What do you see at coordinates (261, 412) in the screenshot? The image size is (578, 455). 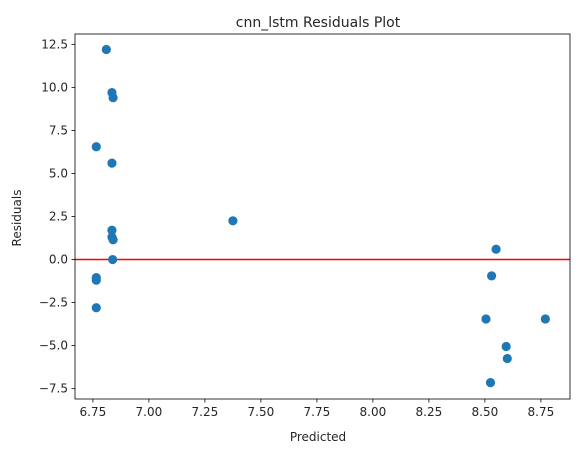 I see `x-tick-label: 7.50` at bounding box center [261, 412].